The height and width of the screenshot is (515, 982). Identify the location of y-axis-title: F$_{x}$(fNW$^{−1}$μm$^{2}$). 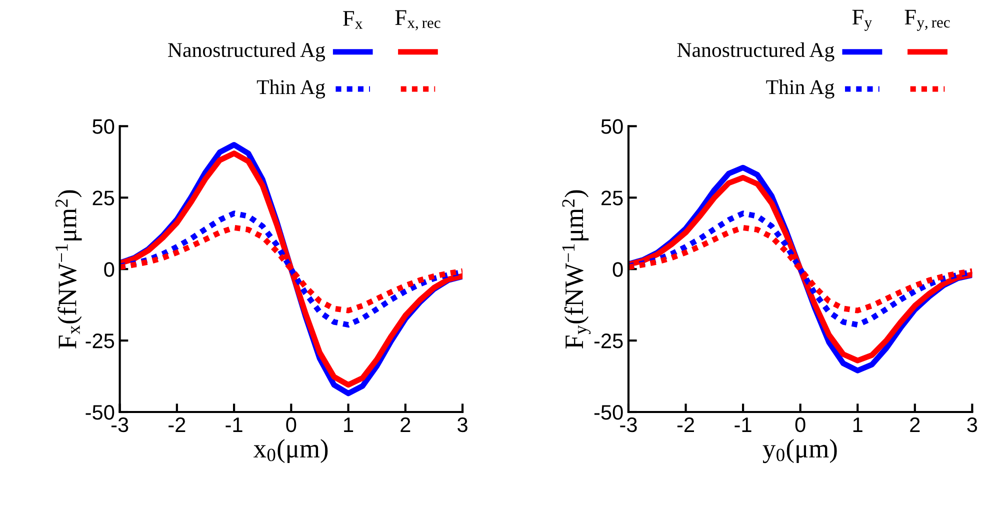
(68, 269).